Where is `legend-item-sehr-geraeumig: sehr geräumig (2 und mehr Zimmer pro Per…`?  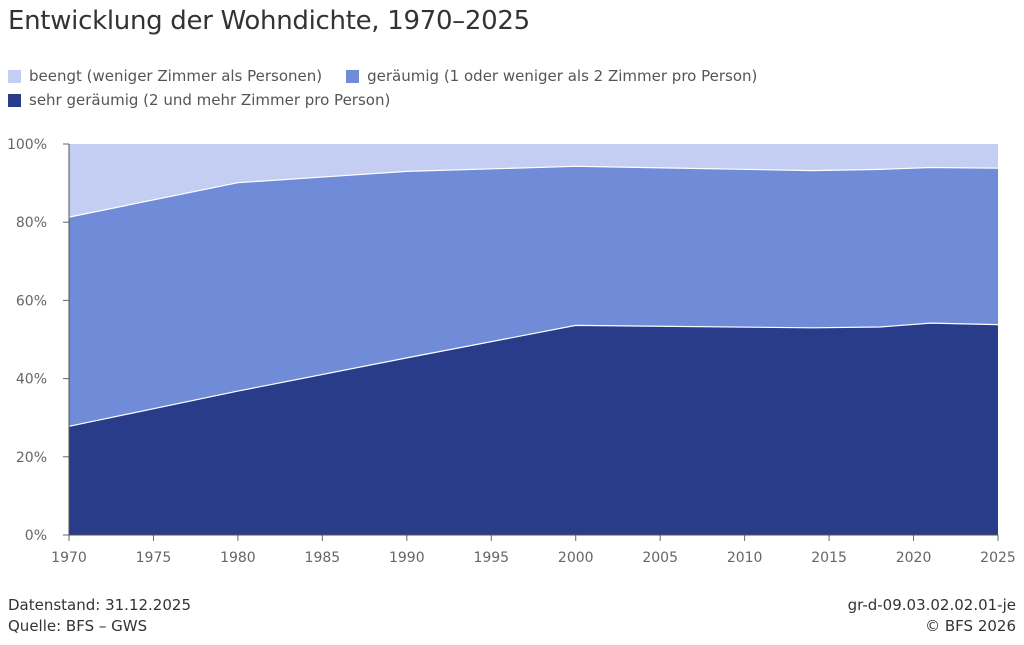 legend-item-sehr-geraeumig: sehr geräumig (2 und mehr Zimmer pro Per… is located at coordinates (199, 100).